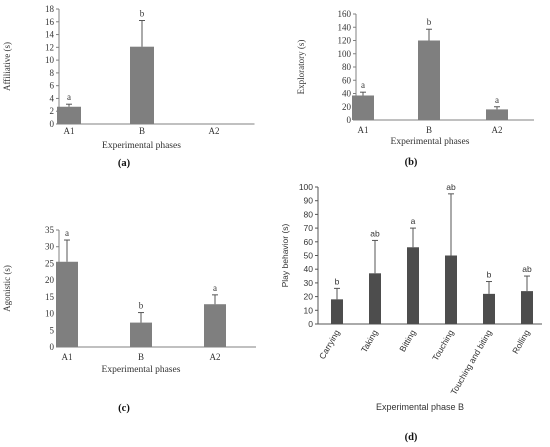 The image size is (550, 447). Describe the element at coordinates (50, 9) in the screenshot. I see `y-tick-label: 18` at that location.